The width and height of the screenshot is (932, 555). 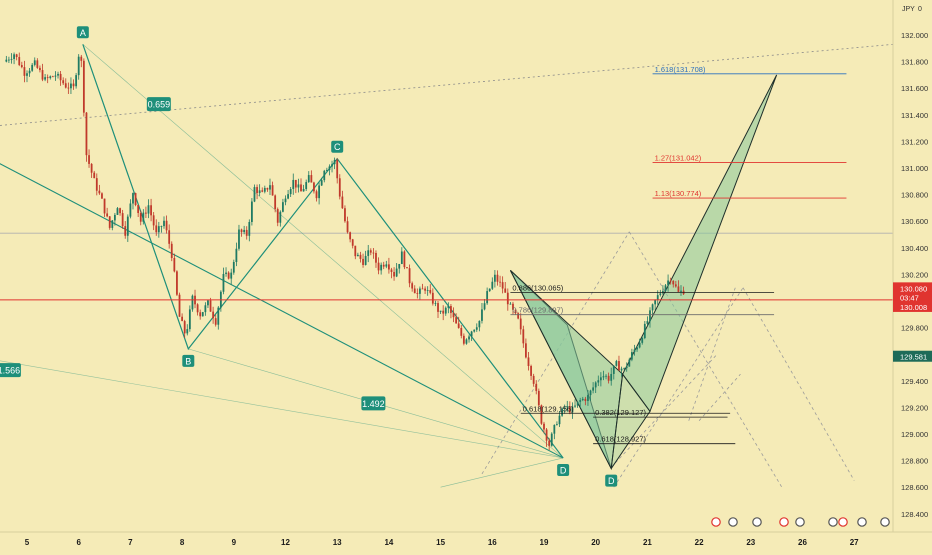 I want to click on ratio-label: 1.566, so click(x=10, y=371).